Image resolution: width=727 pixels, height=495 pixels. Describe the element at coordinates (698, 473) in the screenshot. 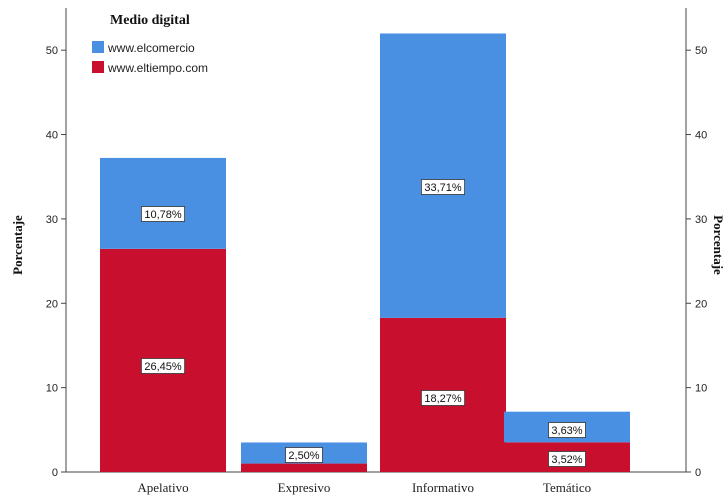

I see `y-tick-label-right-0: 0` at that location.